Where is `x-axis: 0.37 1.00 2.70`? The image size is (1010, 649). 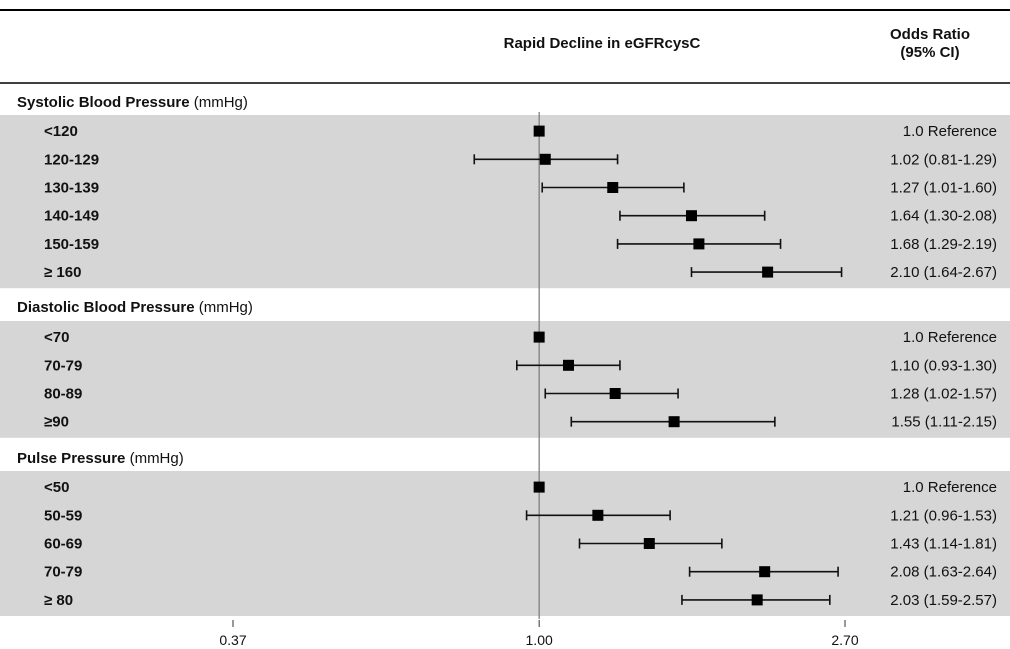 x-axis: 0.37 1.00 2.70 is located at coordinates (539, 634).